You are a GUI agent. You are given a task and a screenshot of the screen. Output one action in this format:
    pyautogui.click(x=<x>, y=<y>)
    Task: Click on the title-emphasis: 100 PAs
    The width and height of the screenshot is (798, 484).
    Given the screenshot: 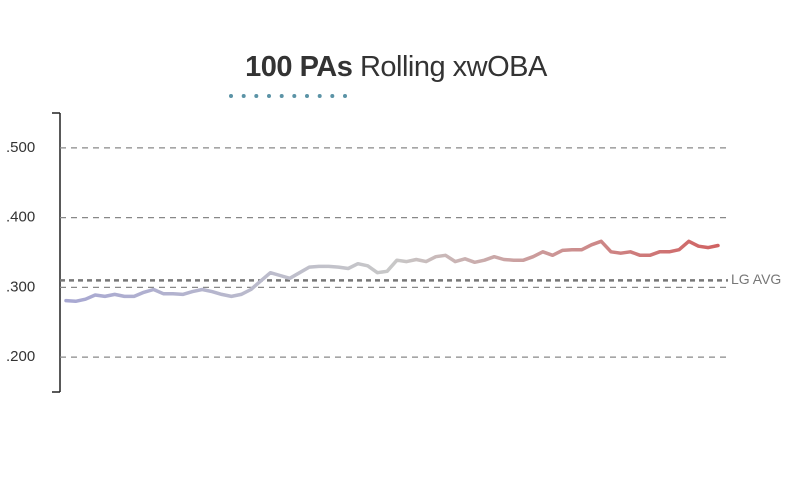 What is the action you would take?
    pyautogui.click(x=298, y=67)
    